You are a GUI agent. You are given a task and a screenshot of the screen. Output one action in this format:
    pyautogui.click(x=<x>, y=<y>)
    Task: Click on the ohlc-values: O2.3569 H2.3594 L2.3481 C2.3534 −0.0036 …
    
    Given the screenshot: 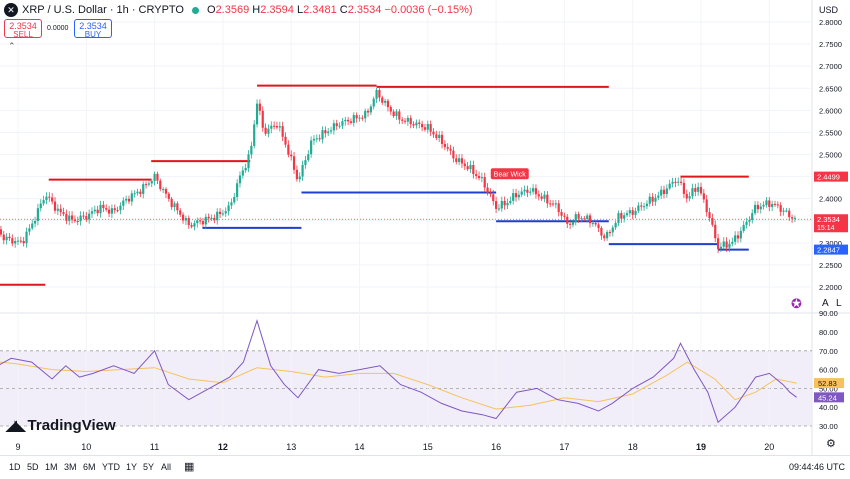 What is the action you would take?
    pyautogui.click(x=340, y=10)
    